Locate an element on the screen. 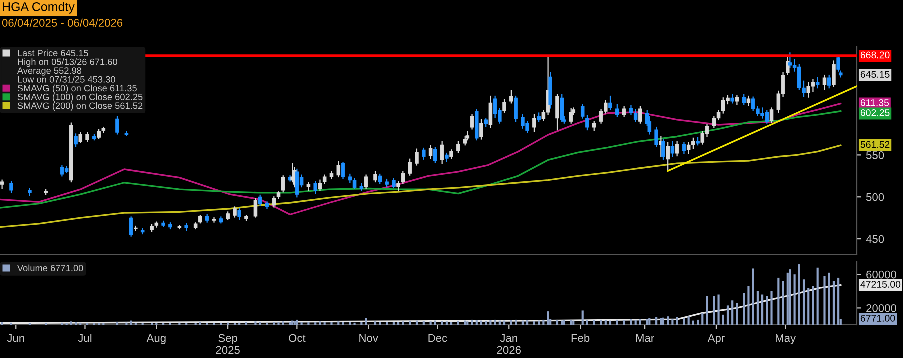 This screenshot has height=358, width=903. legend-label: SMAVG (100) on Close 602.25 is located at coordinates (80, 98).